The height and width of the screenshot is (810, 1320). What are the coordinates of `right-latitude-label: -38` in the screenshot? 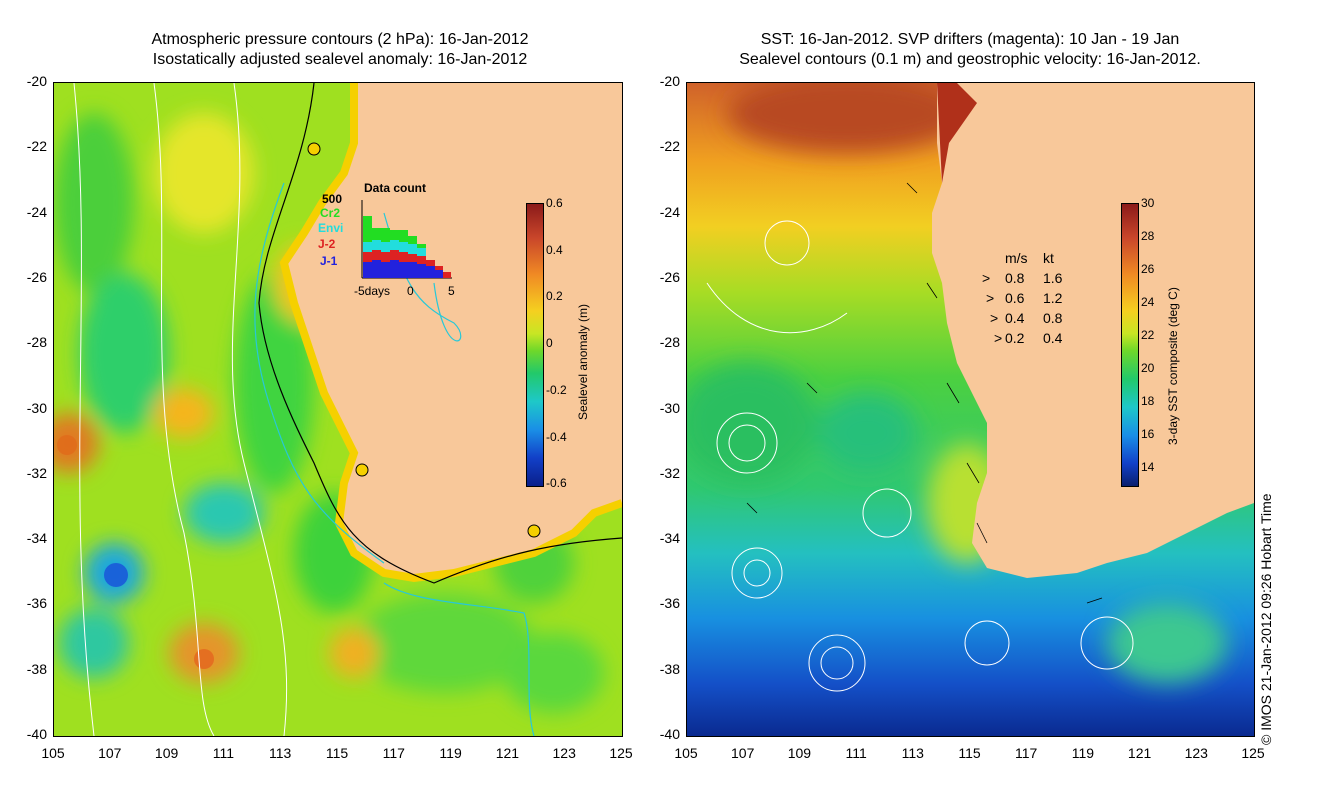 It's located at (669, 668).